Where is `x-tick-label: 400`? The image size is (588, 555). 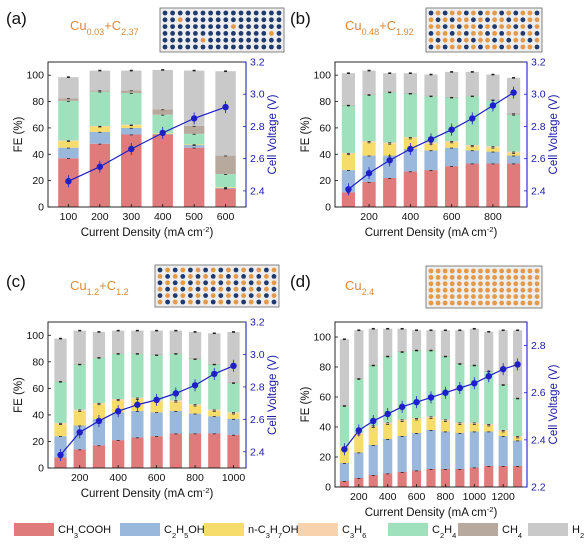 x-tick-label: 400 is located at coordinates (118, 478).